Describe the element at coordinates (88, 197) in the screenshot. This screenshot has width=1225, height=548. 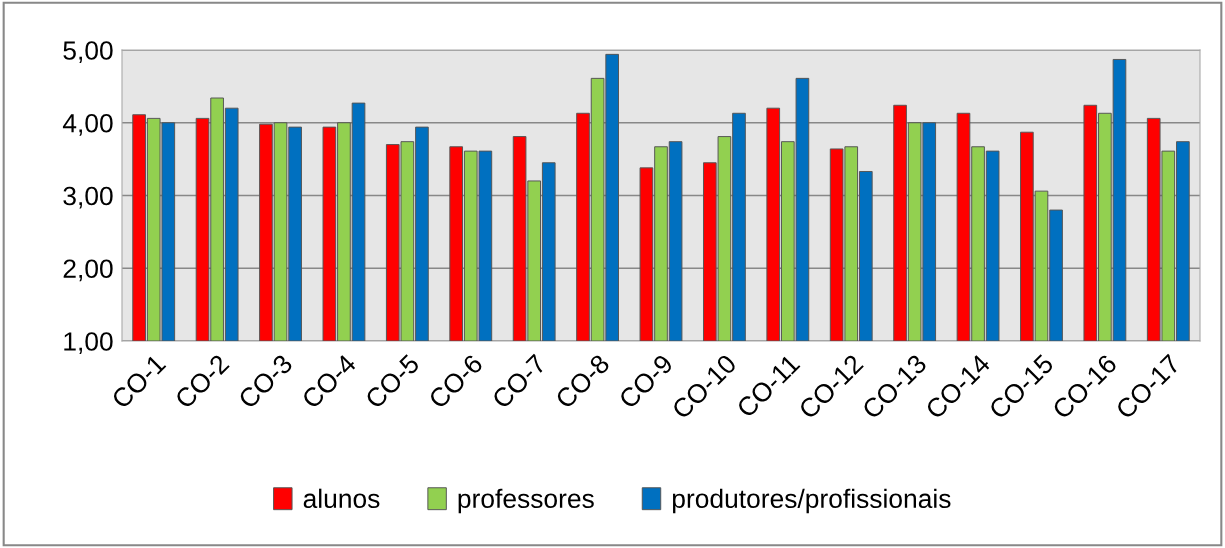
I see `y-tick-label: 3,00` at that location.